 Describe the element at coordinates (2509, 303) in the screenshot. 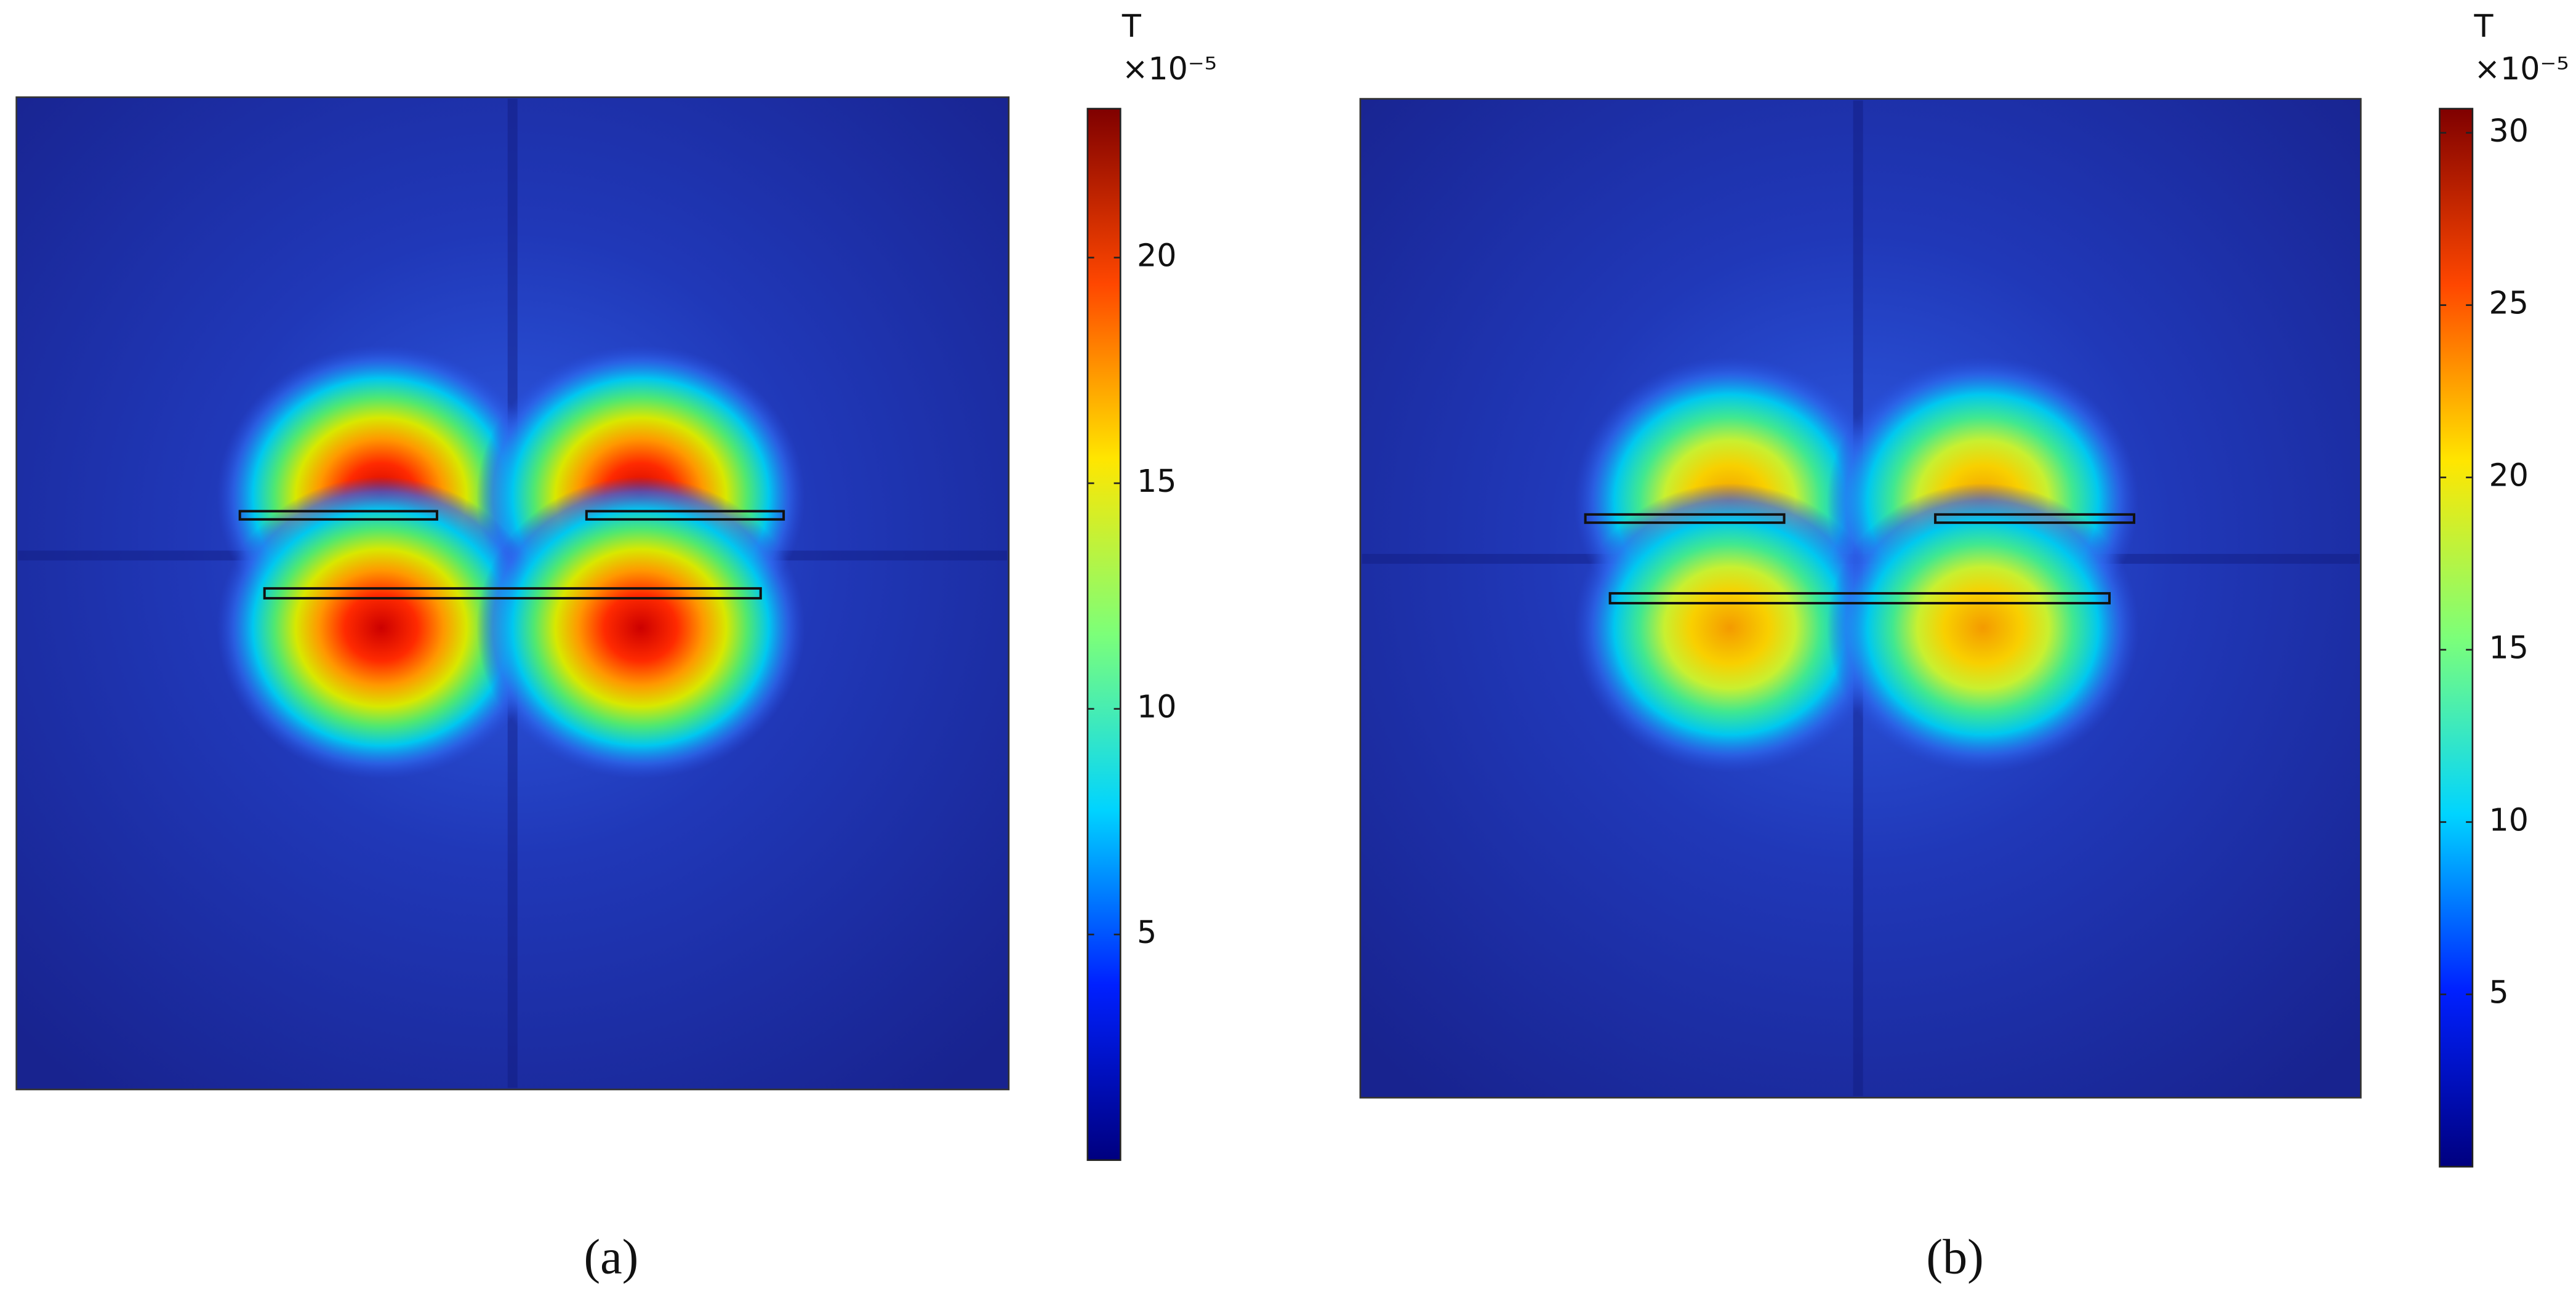

I see `colorbar-tick-label: 25` at that location.